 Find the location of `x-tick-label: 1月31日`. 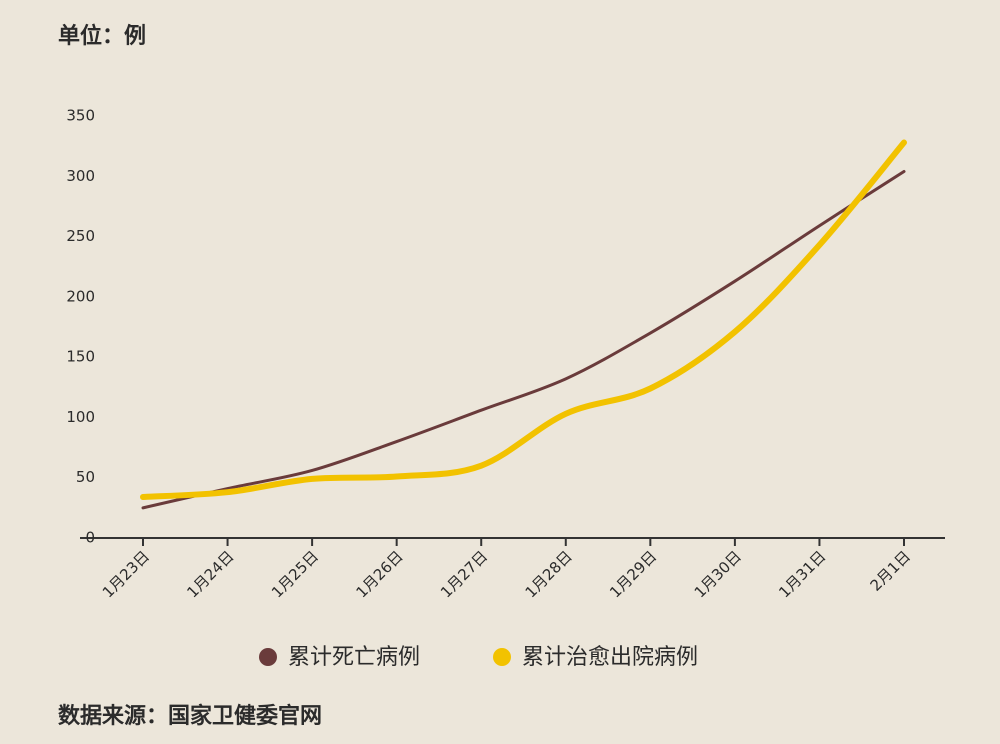

x-tick-label: 1月31日 is located at coordinates (802, 574).